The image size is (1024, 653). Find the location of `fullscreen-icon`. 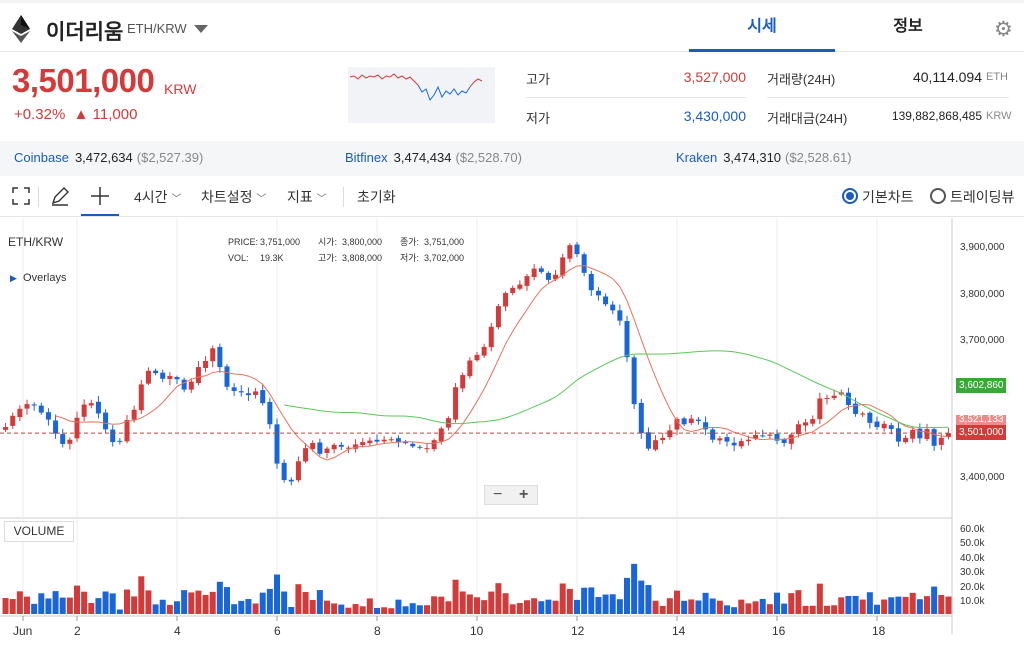

fullscreen-icon is located at coordinates (21, 196).